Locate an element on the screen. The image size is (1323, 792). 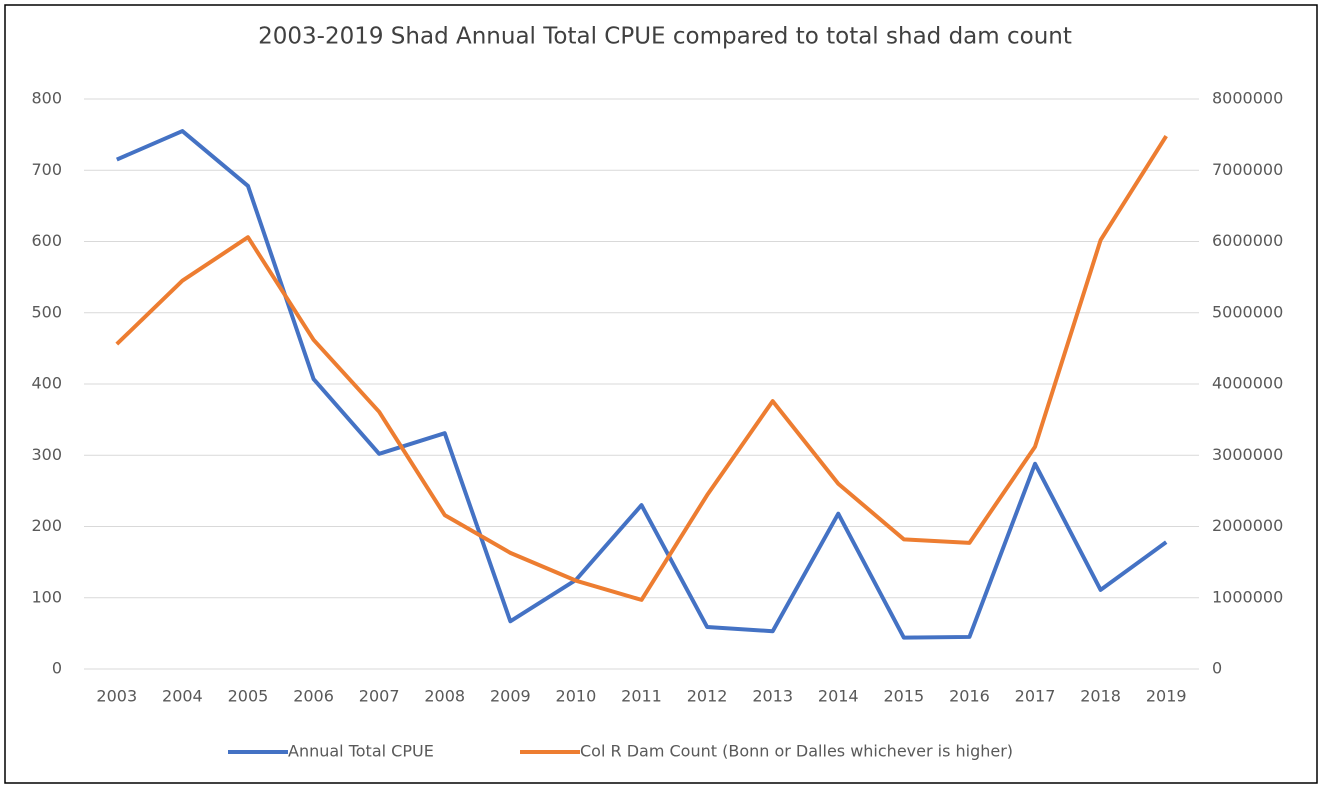
y2-tick-label: 8000000 is located at coordinates (1247, 98).